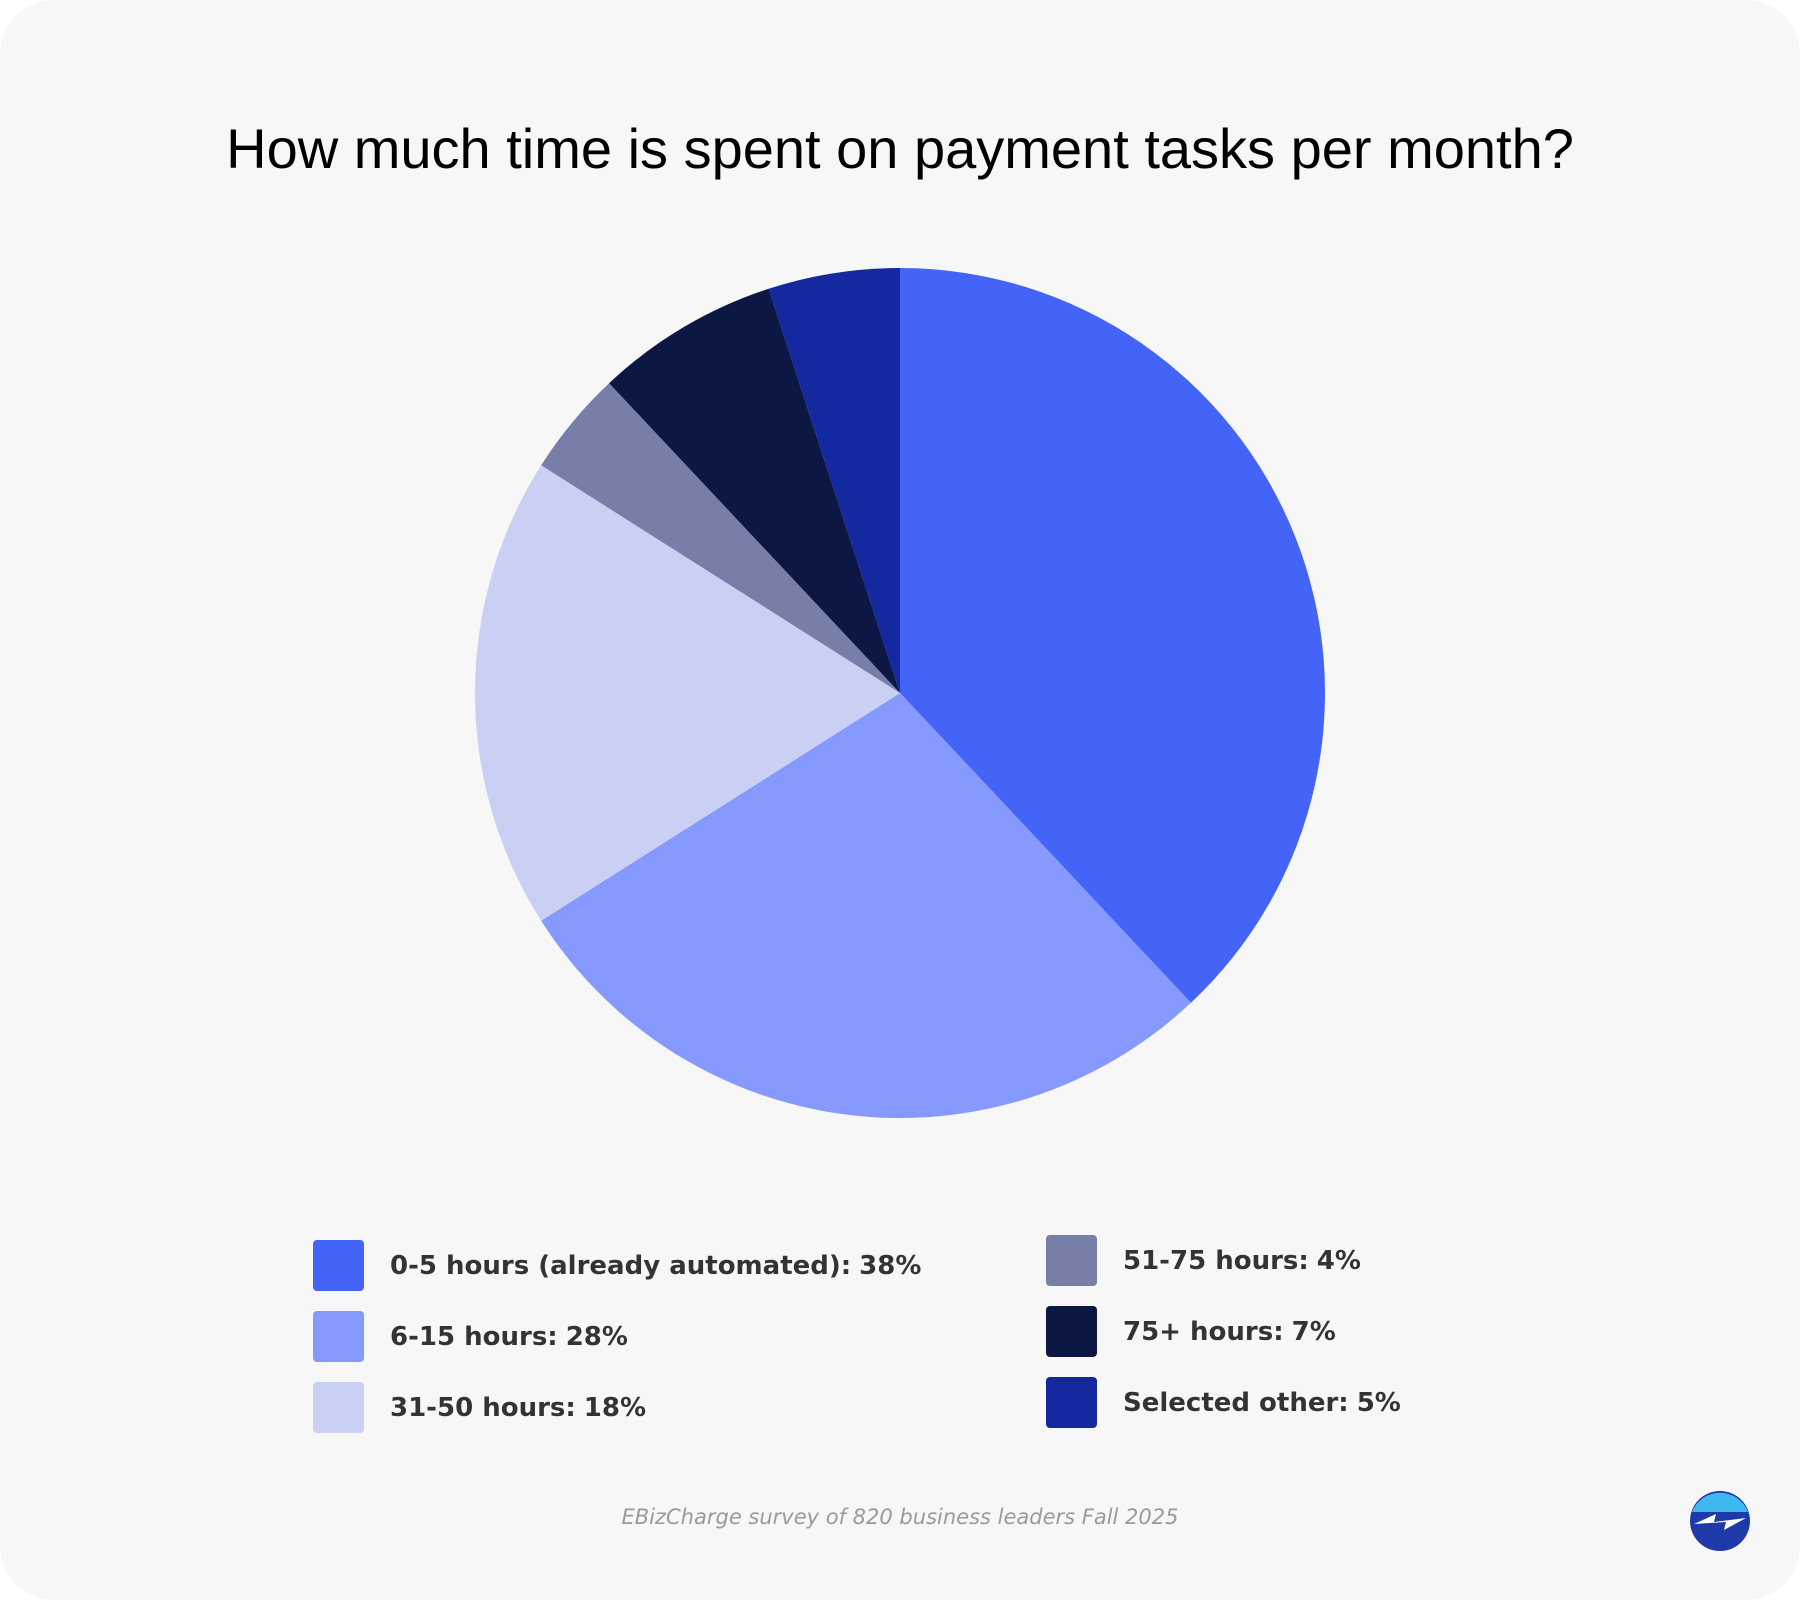  Describe the element at coordinates (474, 1337) in the screenshot. I see `legend-category: 6-15 hours:` at that location.